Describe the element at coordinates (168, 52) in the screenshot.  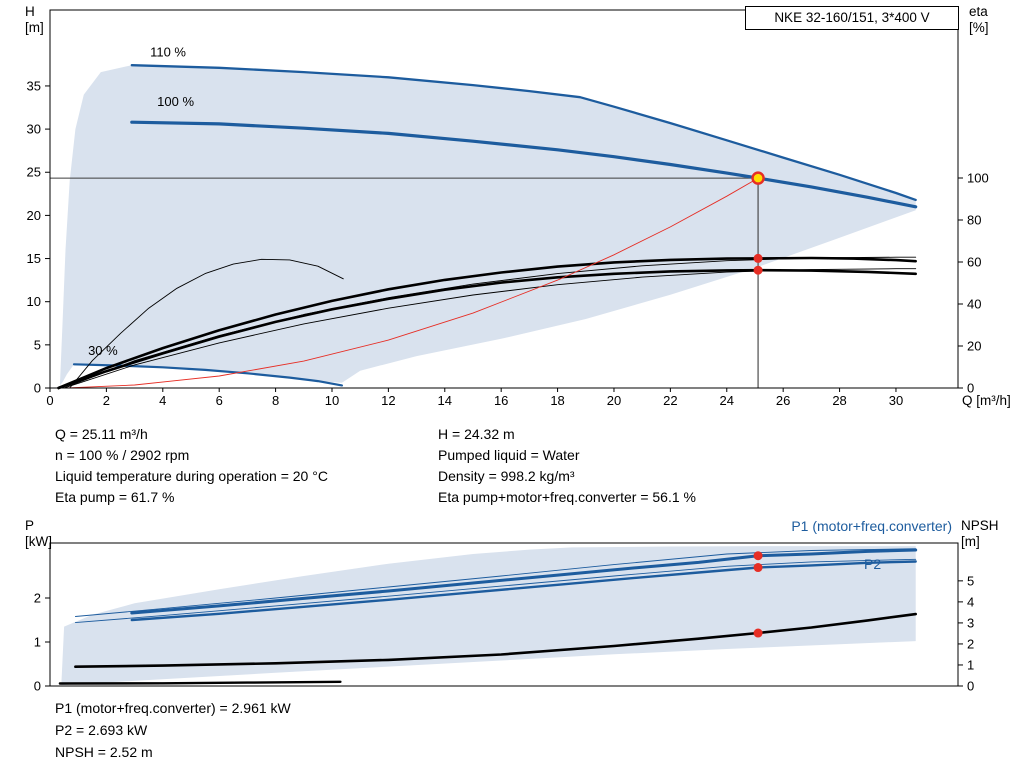
I see `label-110pct: 110 %` at that location.